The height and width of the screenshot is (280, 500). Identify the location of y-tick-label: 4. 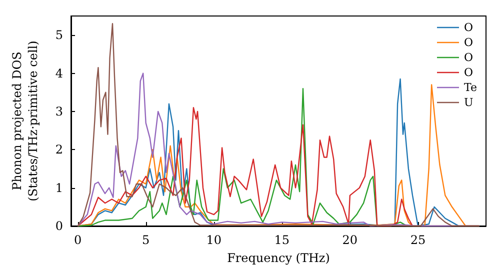
(59, 73).